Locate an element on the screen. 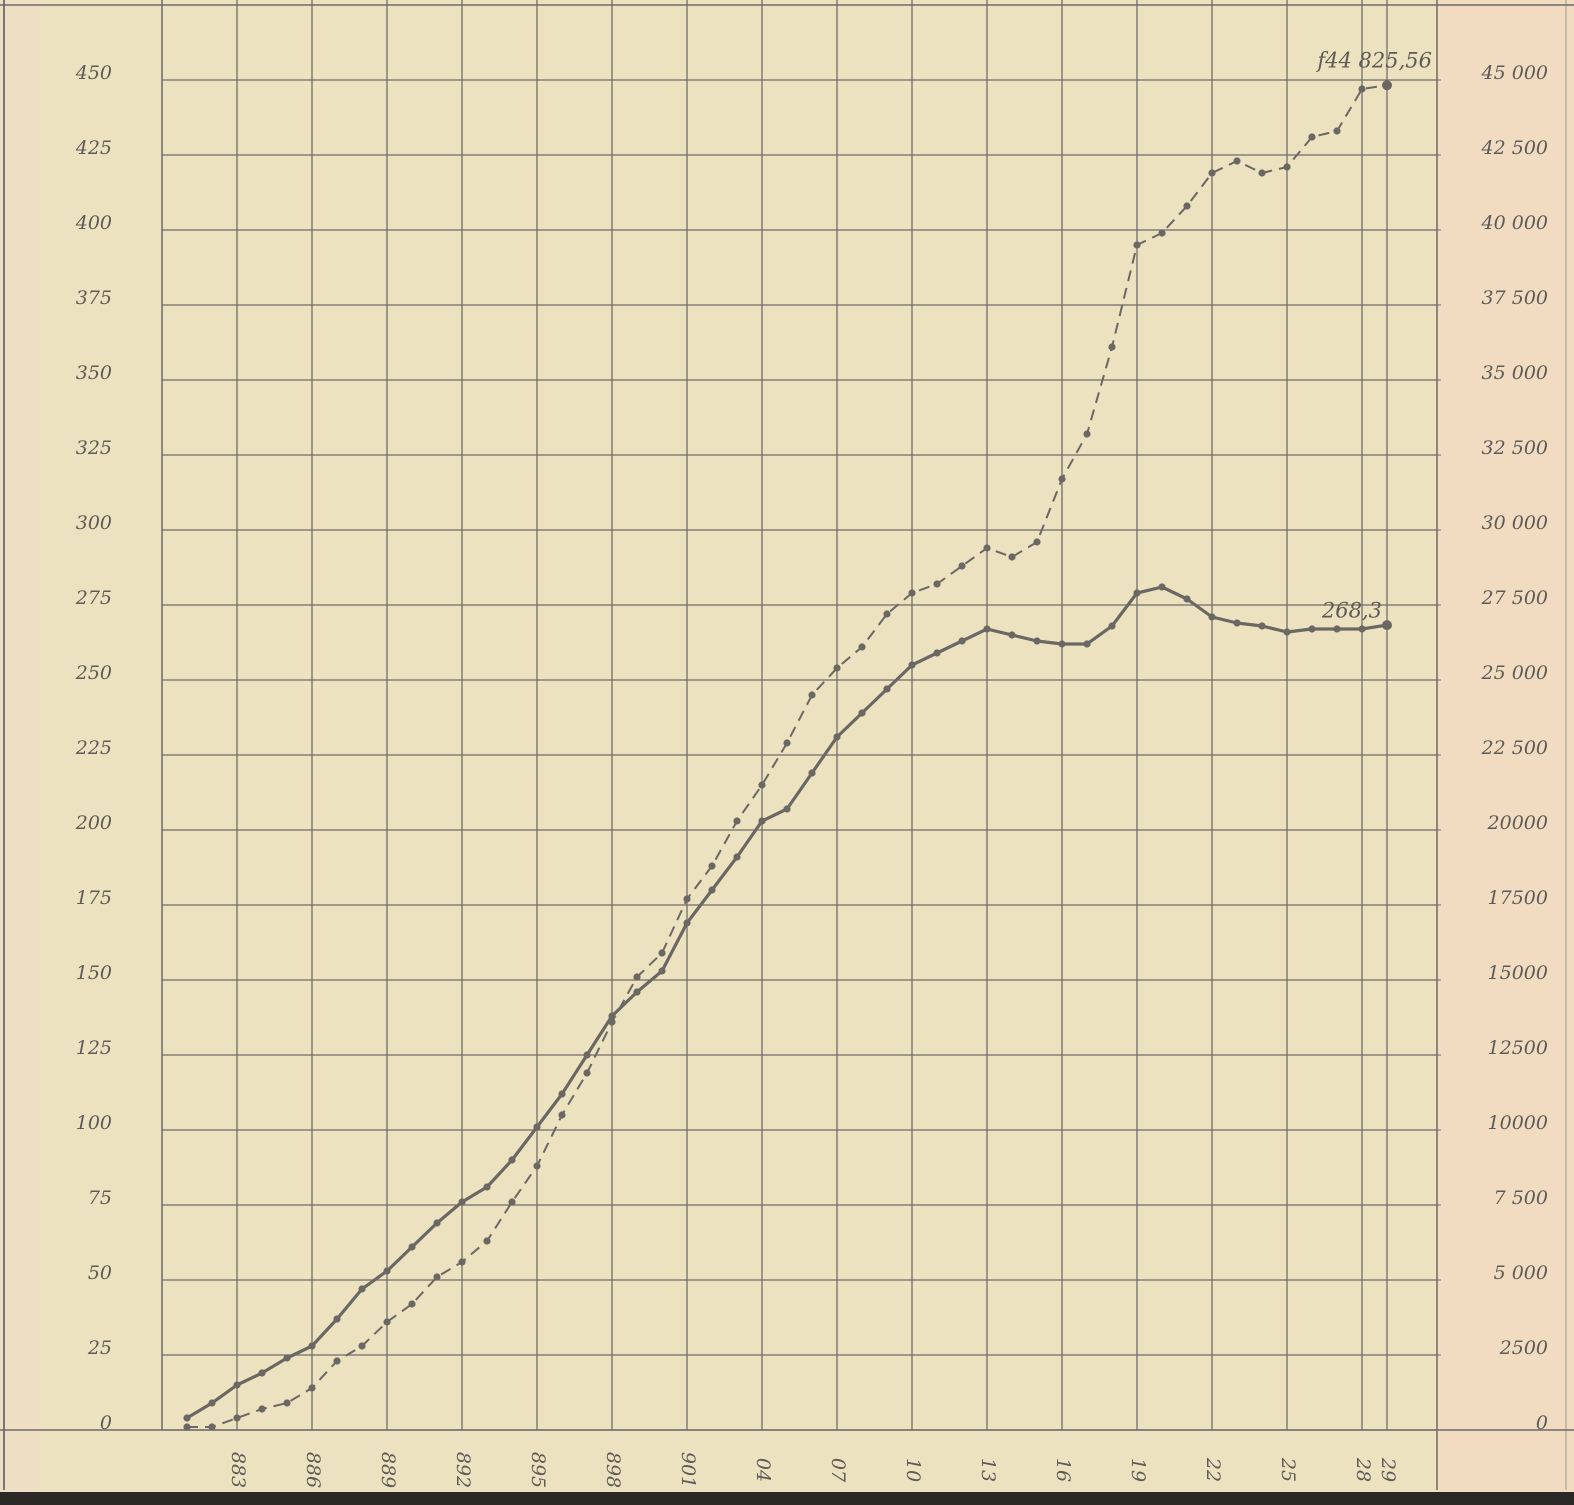 The image size is (1574, 1505). x-tick-label: 886 is located at coordinates (313, 1470).